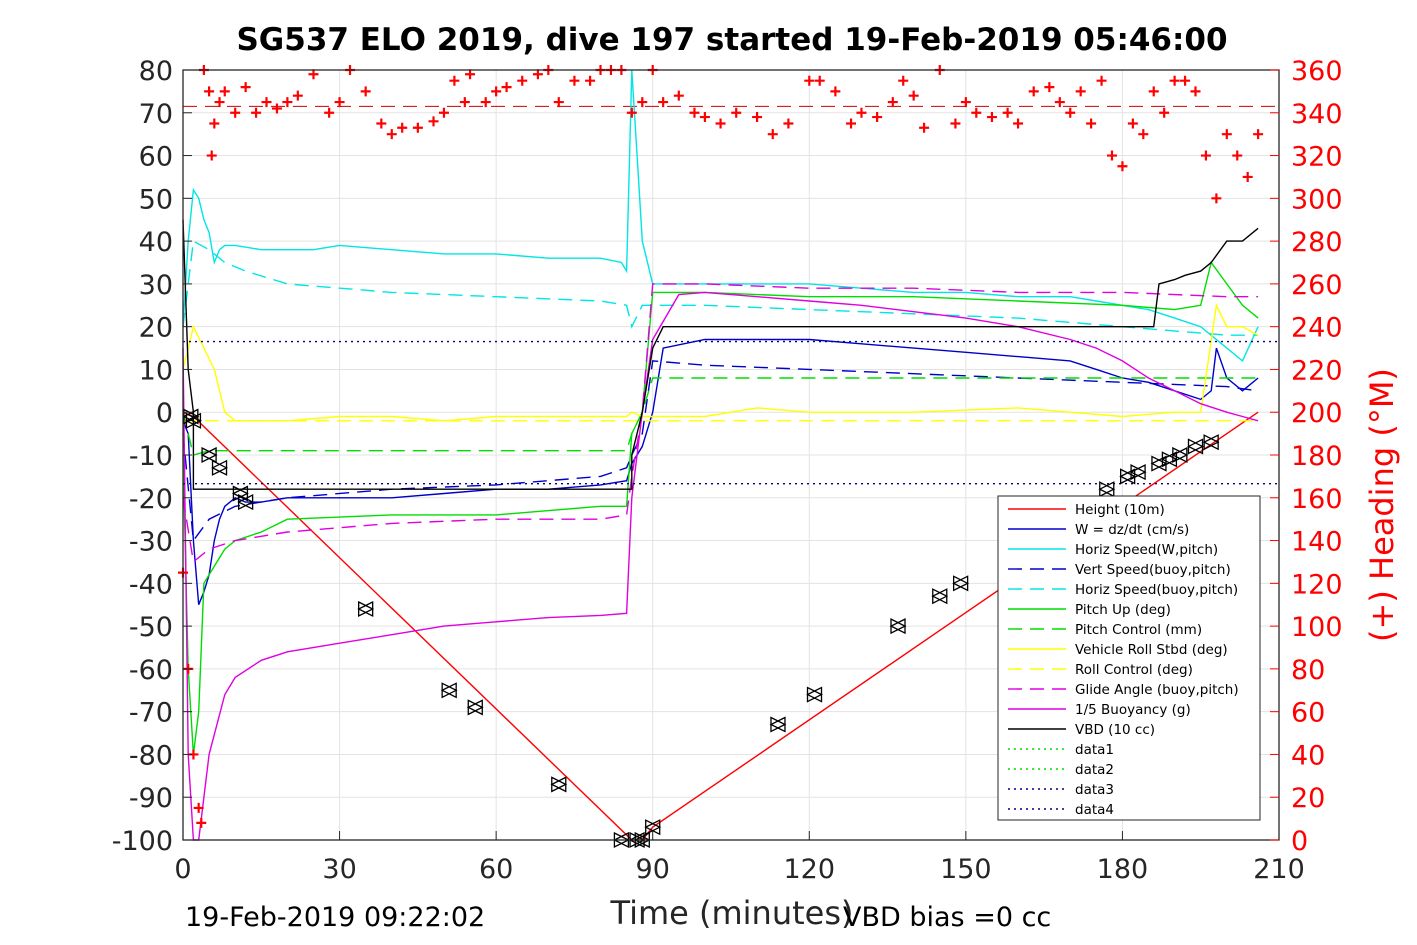 This screenshot has height=945, width=1417. Describe the element at coordinates (1156, 590) in the screenshot. I see `legend-entry: Horiz Speed(buoy,pitch)` at that location.